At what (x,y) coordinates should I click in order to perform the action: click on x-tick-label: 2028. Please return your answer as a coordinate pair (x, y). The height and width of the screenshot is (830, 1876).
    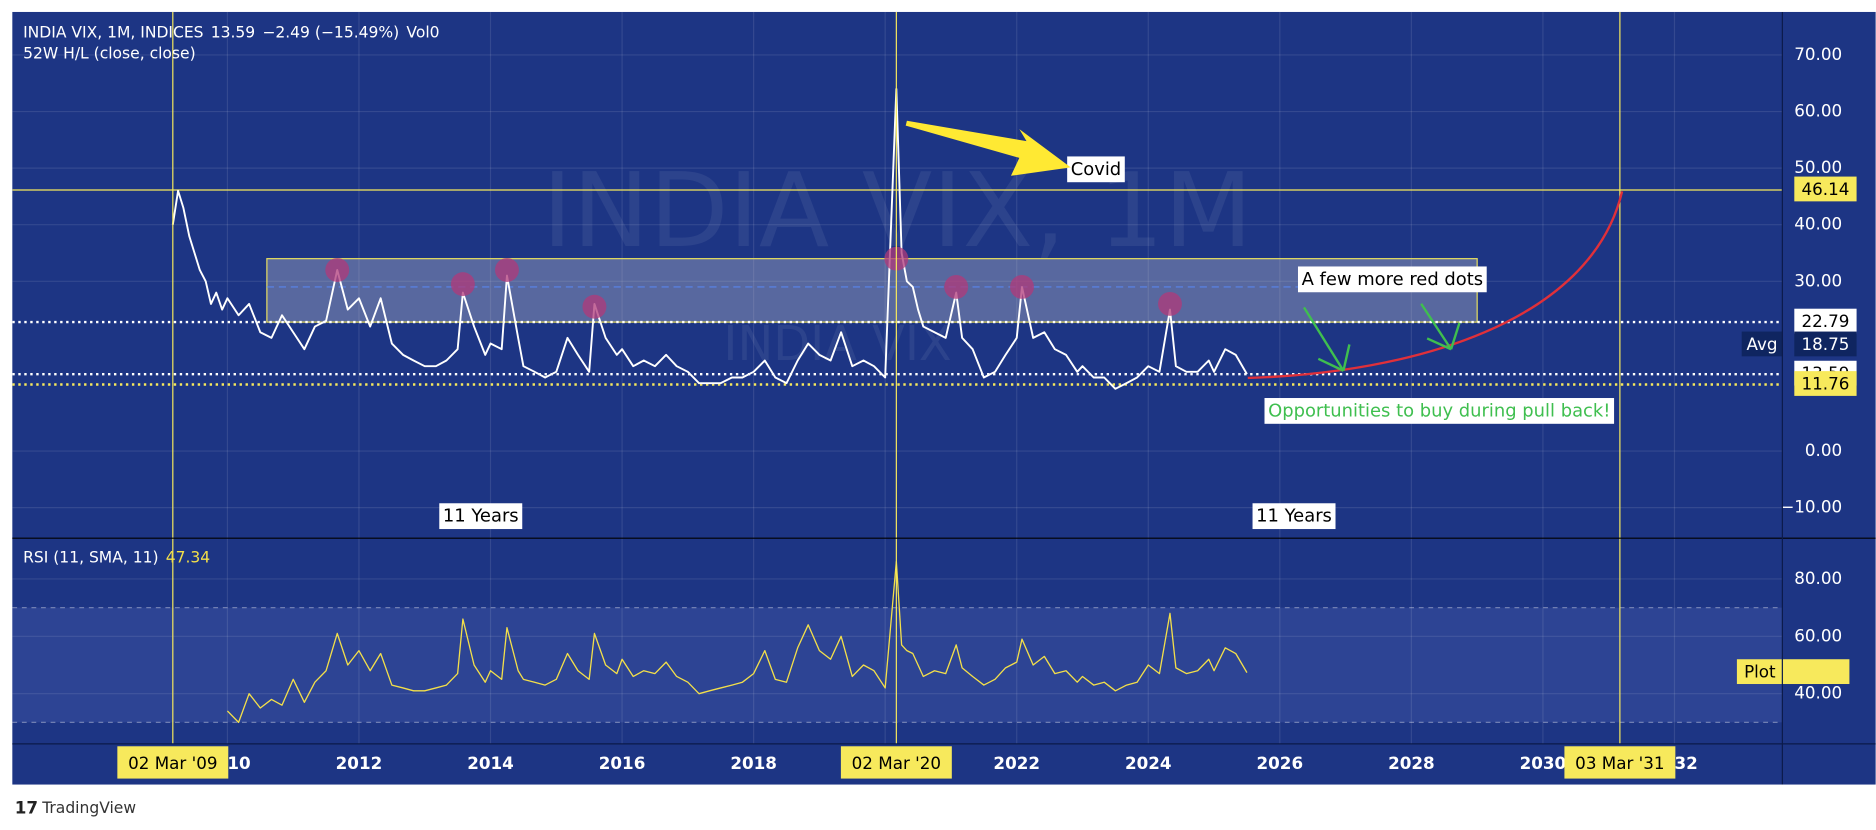
    Looking at the image, I should click on (1411, 763).